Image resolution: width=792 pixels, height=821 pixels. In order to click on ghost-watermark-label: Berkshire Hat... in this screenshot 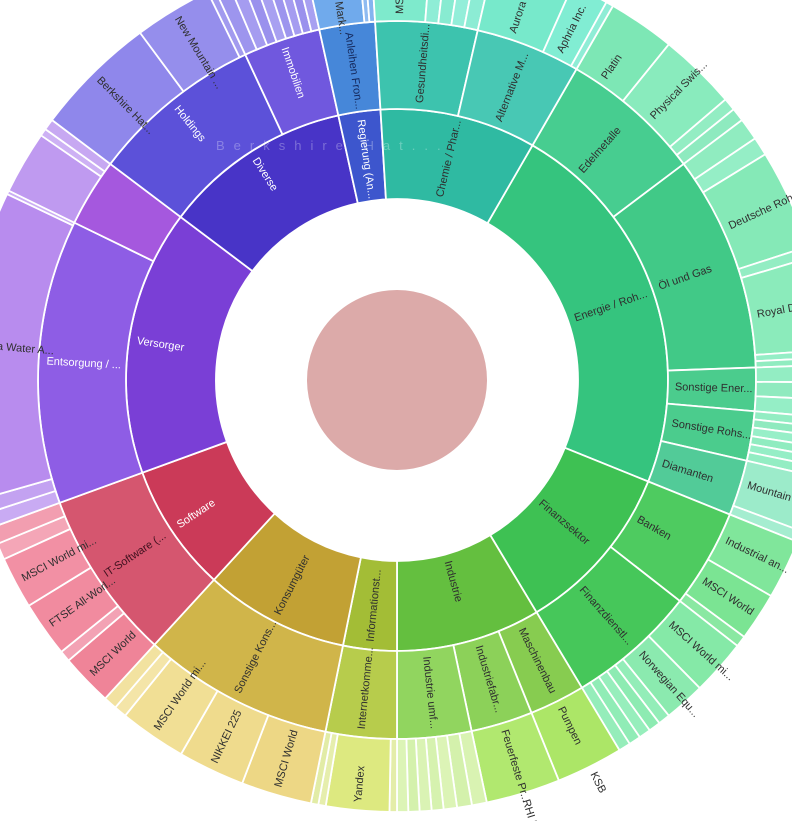, I will do `click(333, 145)`.